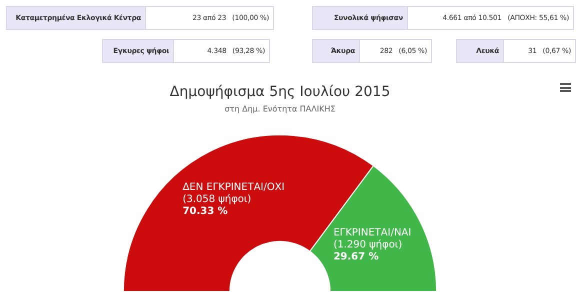 The height and width of the screenshot is (292, 580). What do you see at coordinates (280, 92) in the screenshot?
I see `chart-title: Δημοψήφισμα 5ης Ιουλίου 2015` at bounding box center [280, 92].